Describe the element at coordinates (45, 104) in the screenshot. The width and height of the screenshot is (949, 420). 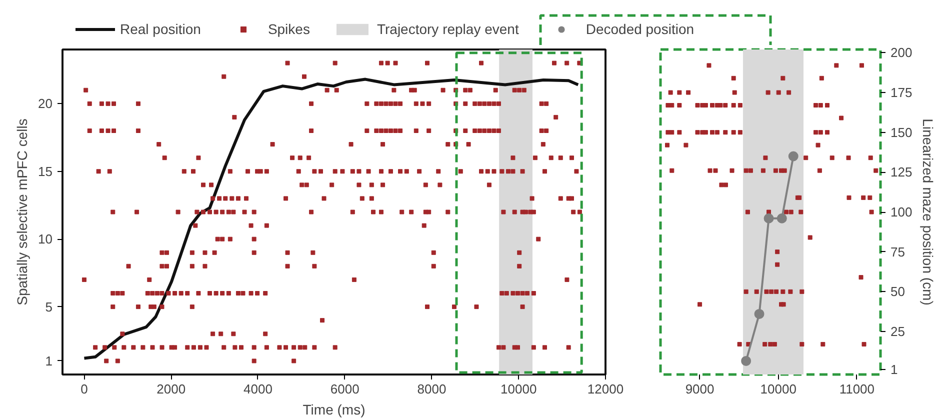
I see `y-tick-label: 20` at that location.